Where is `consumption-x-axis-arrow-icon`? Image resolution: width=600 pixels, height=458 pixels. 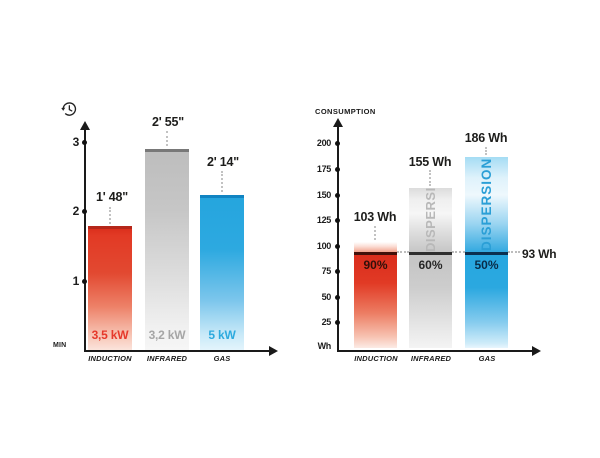
consumption-x-axis-arrow-icon is located at coordinates (536, 351).